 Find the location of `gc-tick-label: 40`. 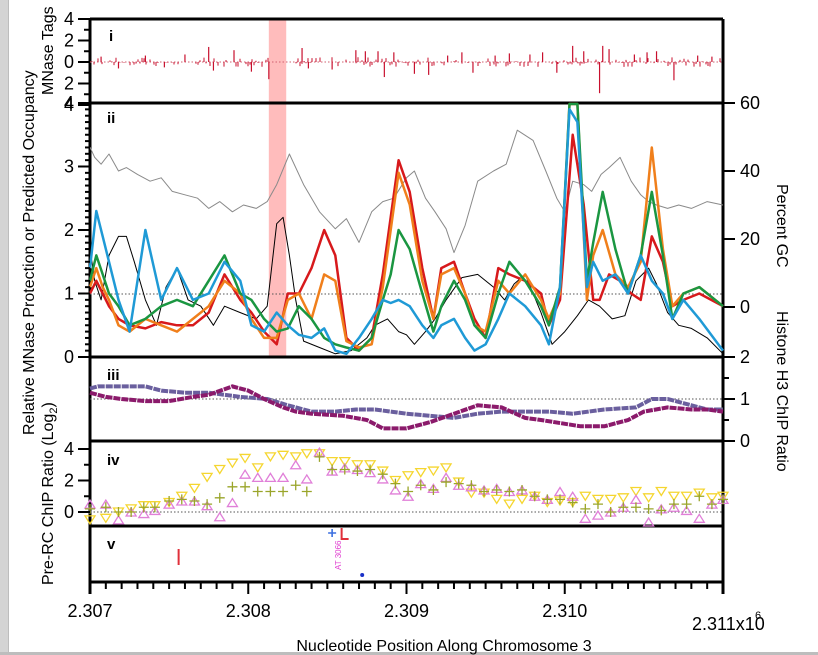

gc-tick-label: 40 is located at coordinates (750, 171).